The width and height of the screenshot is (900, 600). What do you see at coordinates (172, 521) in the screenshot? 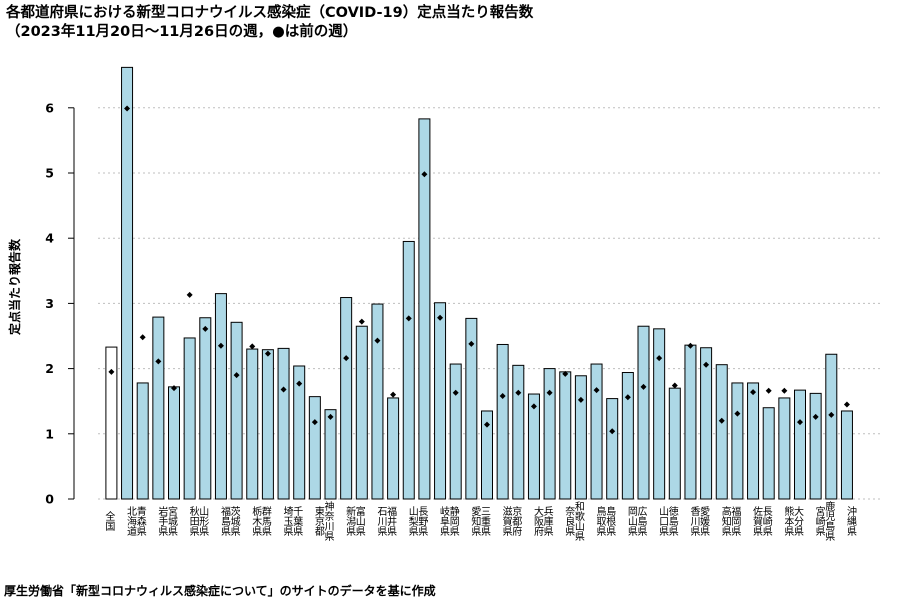
I see `category-label-宮城県: 宮城県` at bounding box center [172, 521].